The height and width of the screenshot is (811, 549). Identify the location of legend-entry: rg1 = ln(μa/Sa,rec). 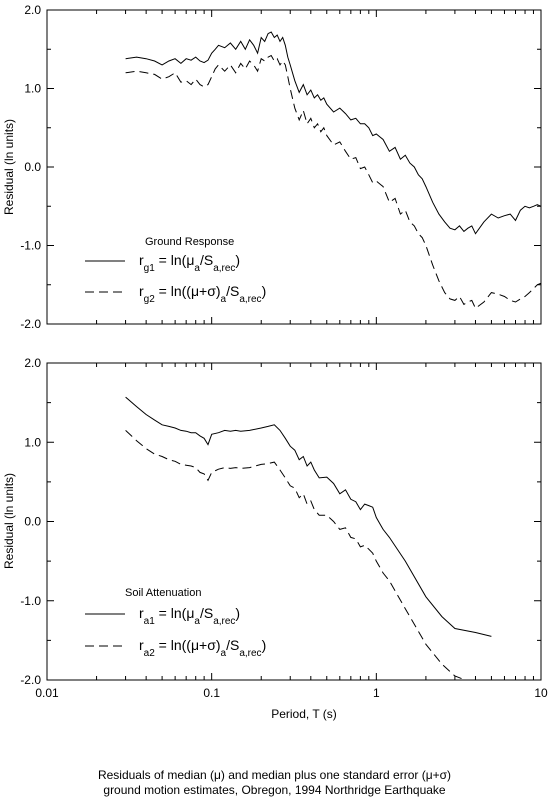
(189, 263).